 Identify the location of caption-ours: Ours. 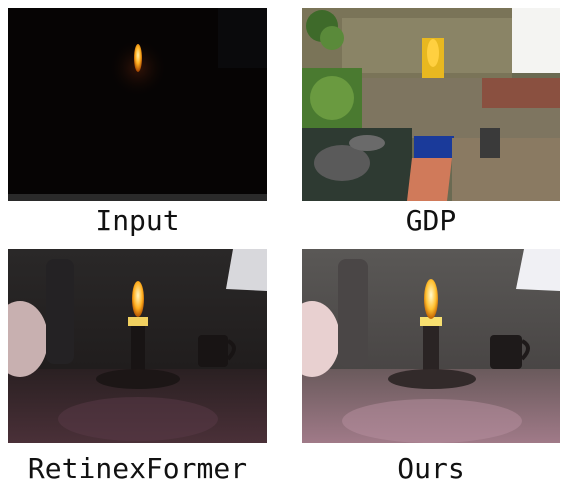
(431, 468).